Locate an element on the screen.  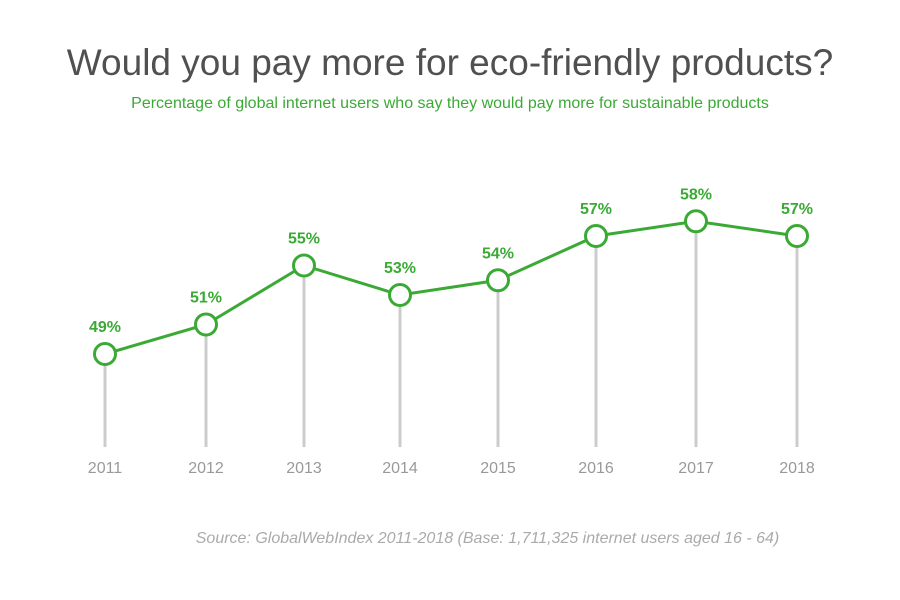
data-label: 53% is located at coordinates (400, 268).